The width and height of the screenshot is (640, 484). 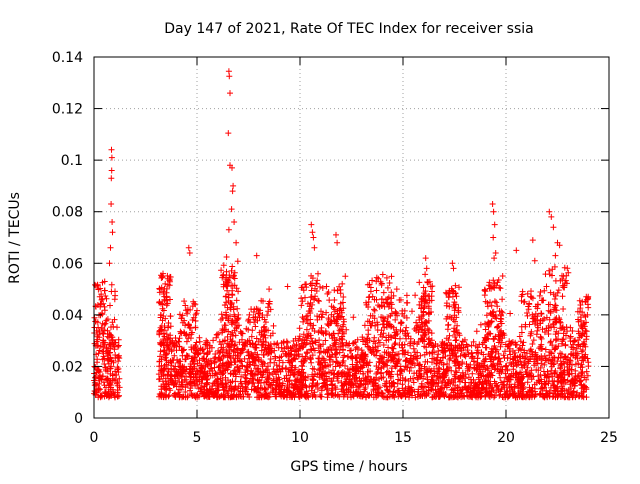 What do you see at coordinates (67, 316) in the screenshot?
I see `y-tick-label: 0.04` at bounding box center [67, 316].